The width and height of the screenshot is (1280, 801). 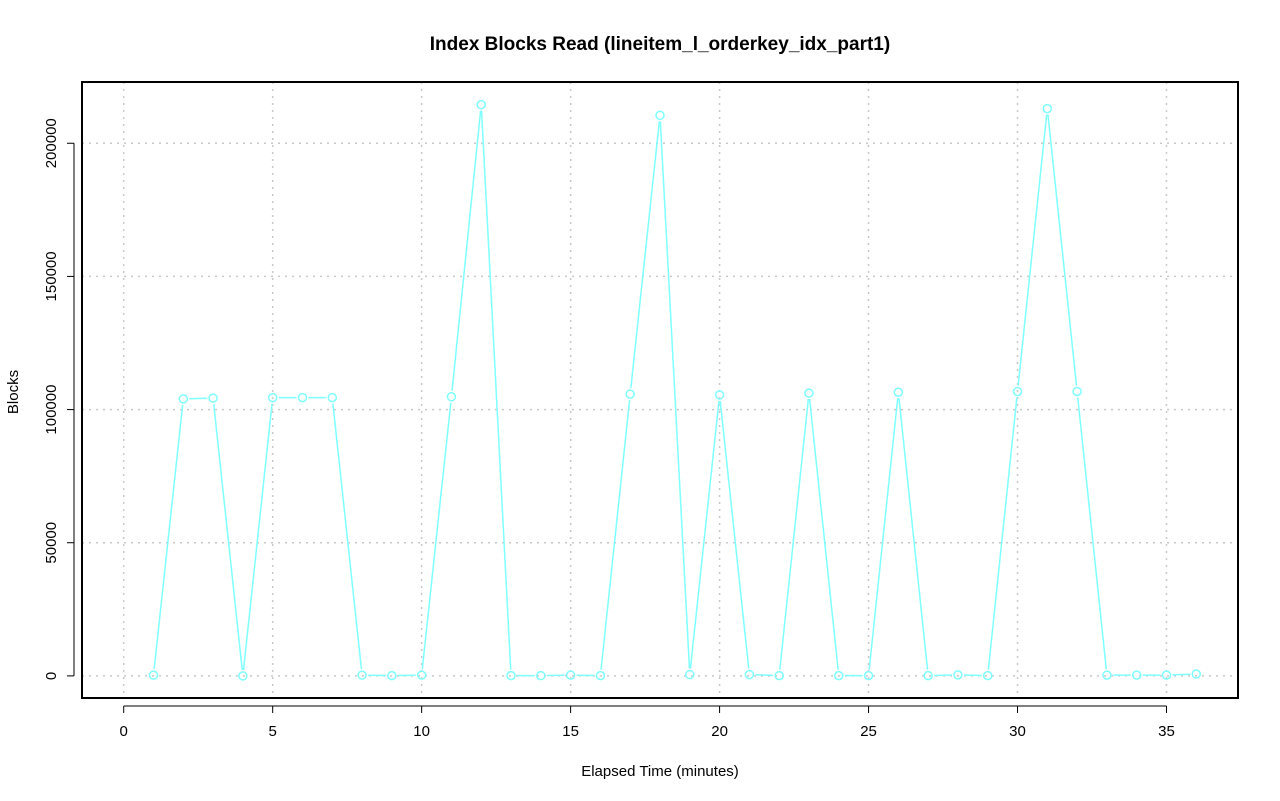 What do you see at coordinates (421, 731) in the screenshot?
I see `x-tick-label: 10` at bounding box center [421, 731].